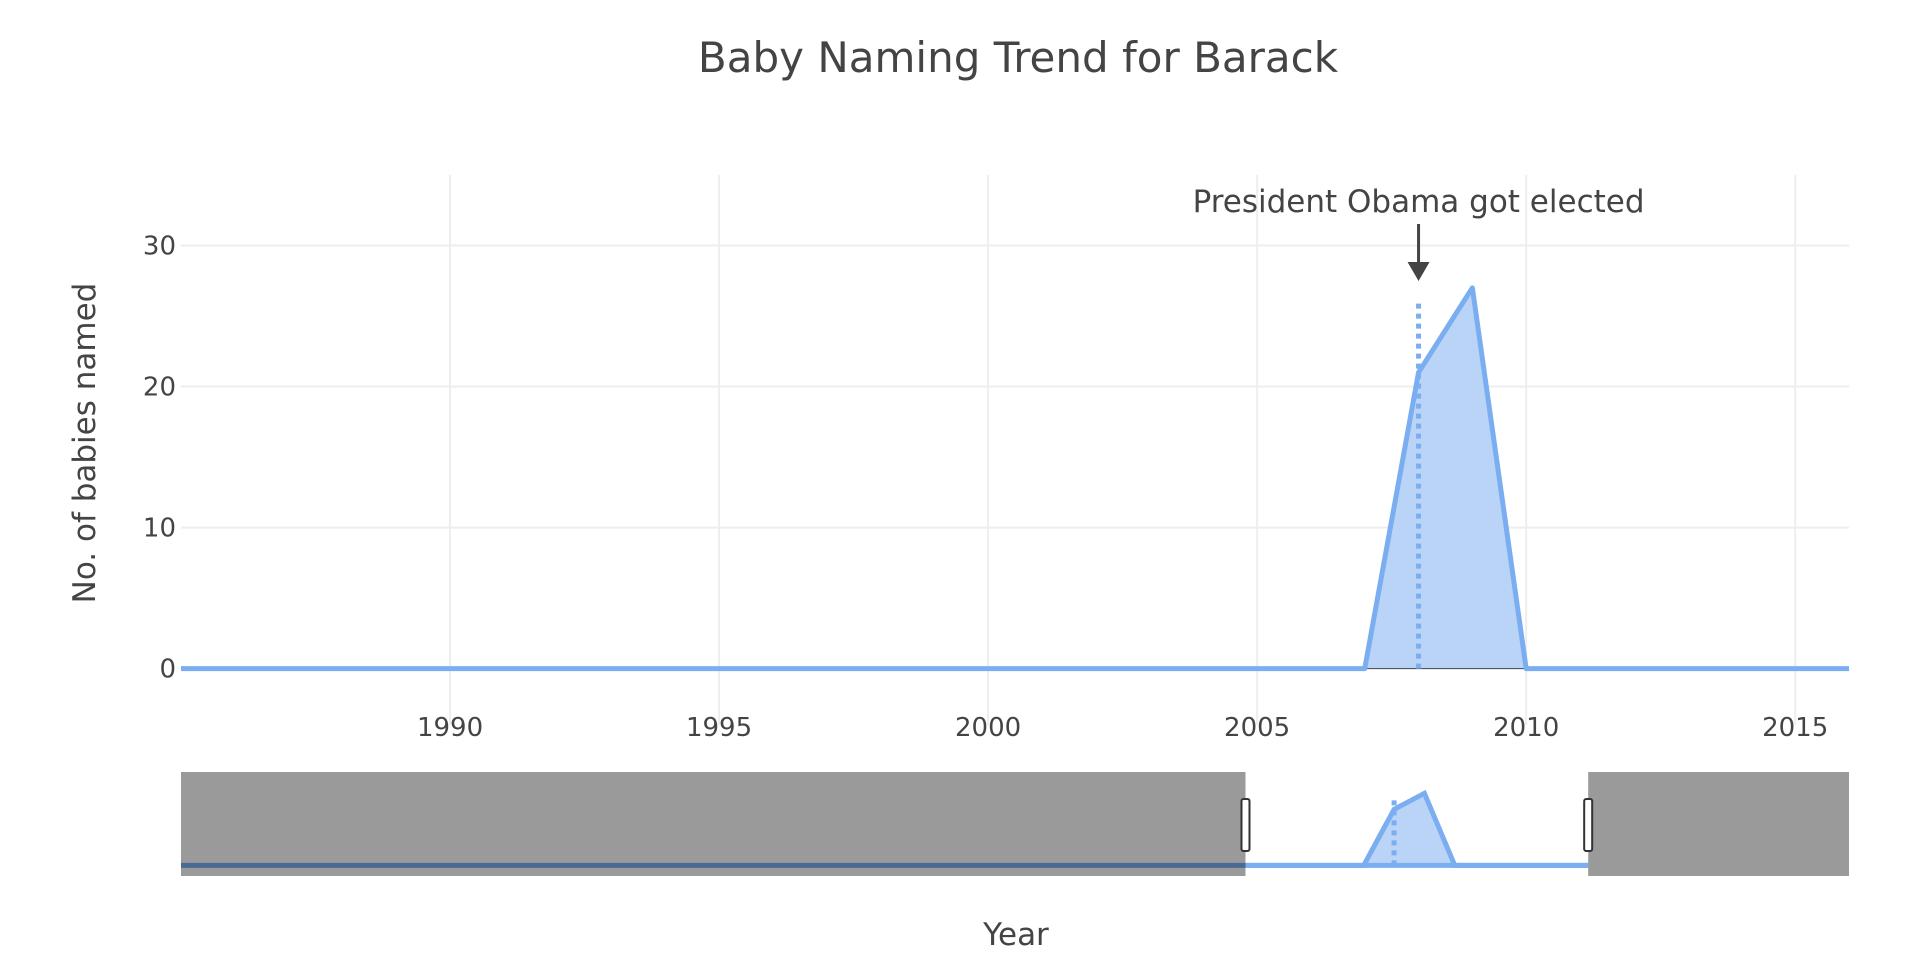 The height and width of the screenshot is (964, 1930). What do you see at coordinates (1588, 825) in the screenshot?
I see `slider-handle-right` at bounding box center [1588, 825].